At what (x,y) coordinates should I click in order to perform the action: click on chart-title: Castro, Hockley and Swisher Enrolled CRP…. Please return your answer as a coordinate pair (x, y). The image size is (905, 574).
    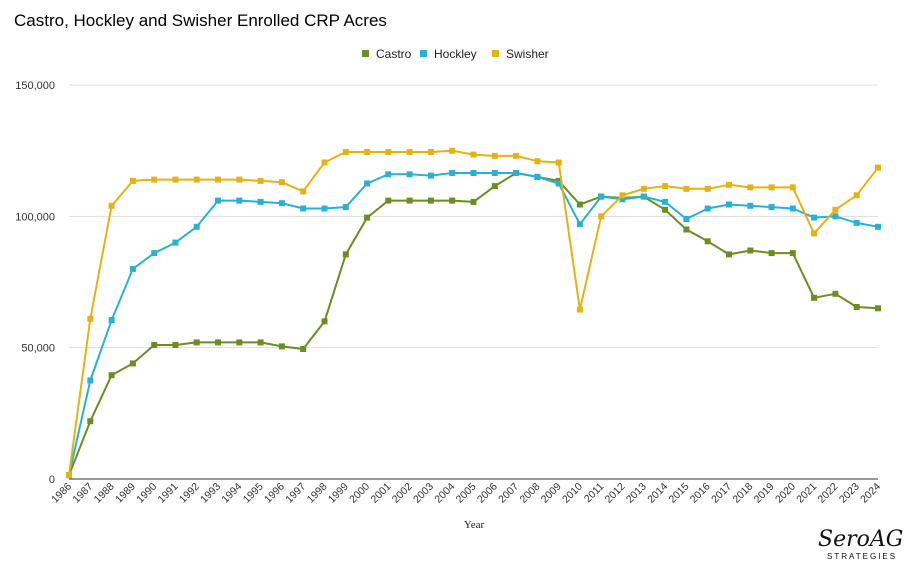
    Looking at the image, I should click on (200, 20).